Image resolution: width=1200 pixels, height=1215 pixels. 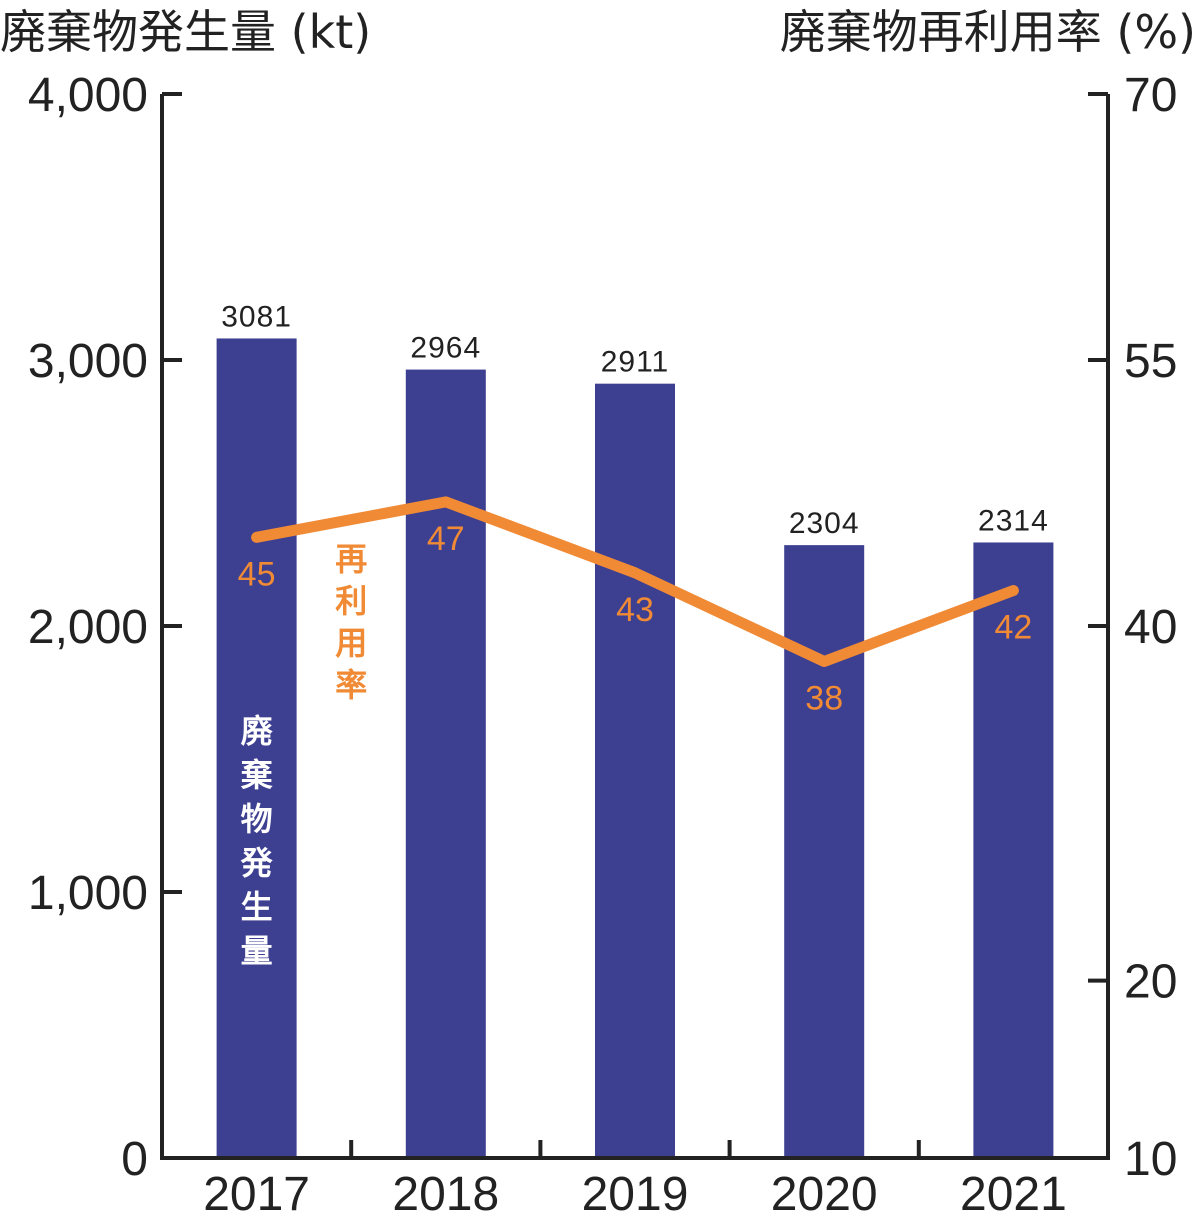 What do you see at coordinates (635, 1191) in the screenshot?
I see `x-tick-label: 2019` at bounding box center [635, 1191].